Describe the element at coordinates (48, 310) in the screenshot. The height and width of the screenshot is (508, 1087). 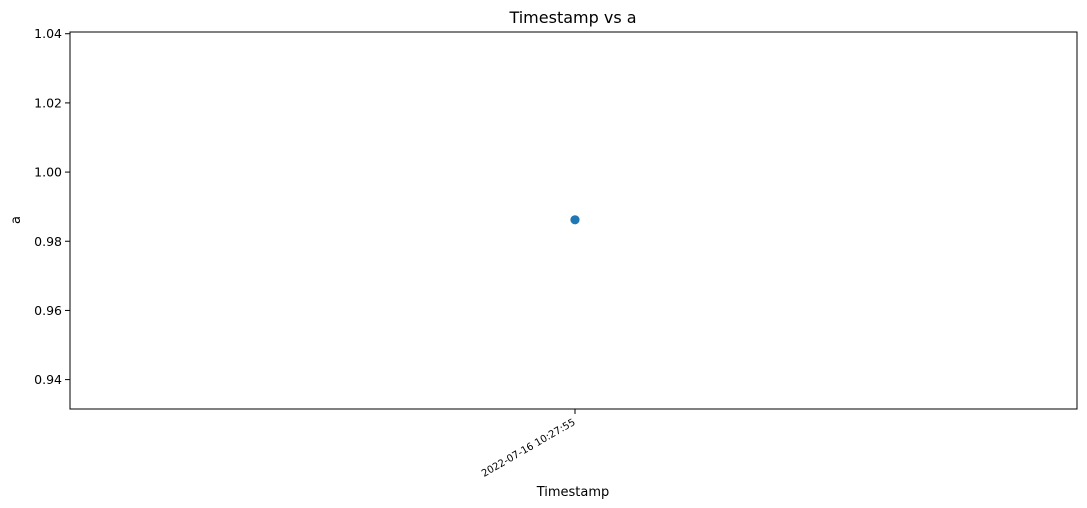
I see `y-tick-label: 0.96` at that location.